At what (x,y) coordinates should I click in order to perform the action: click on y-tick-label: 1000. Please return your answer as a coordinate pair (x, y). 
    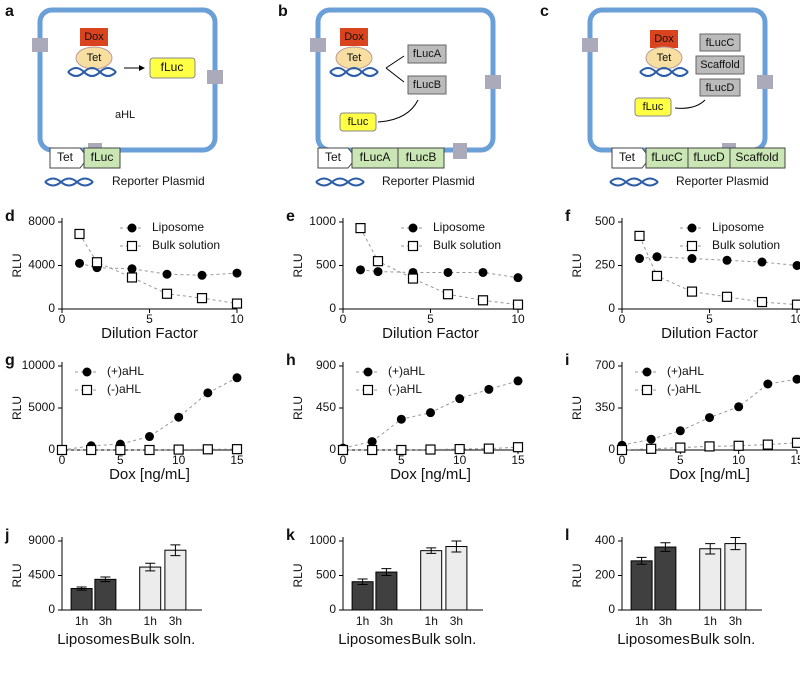
    Looking at the image, I should click on (322, 221).